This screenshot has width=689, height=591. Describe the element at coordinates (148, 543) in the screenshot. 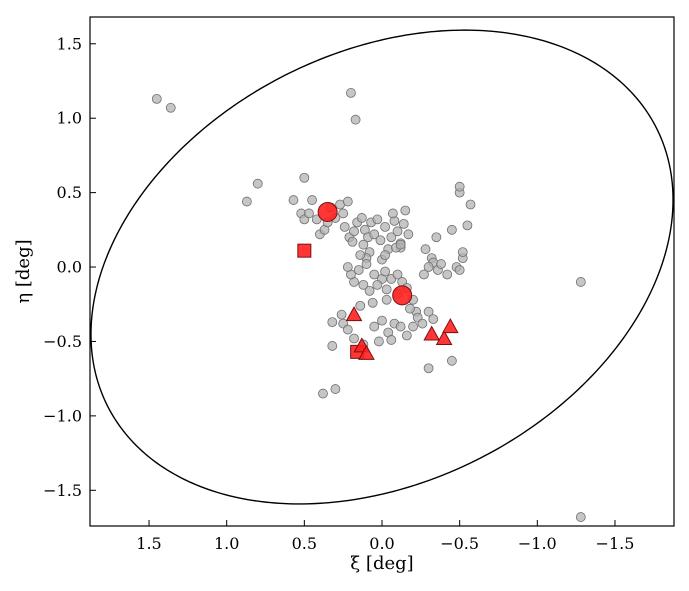

I see `x-tick-label: 1.5` at that location.